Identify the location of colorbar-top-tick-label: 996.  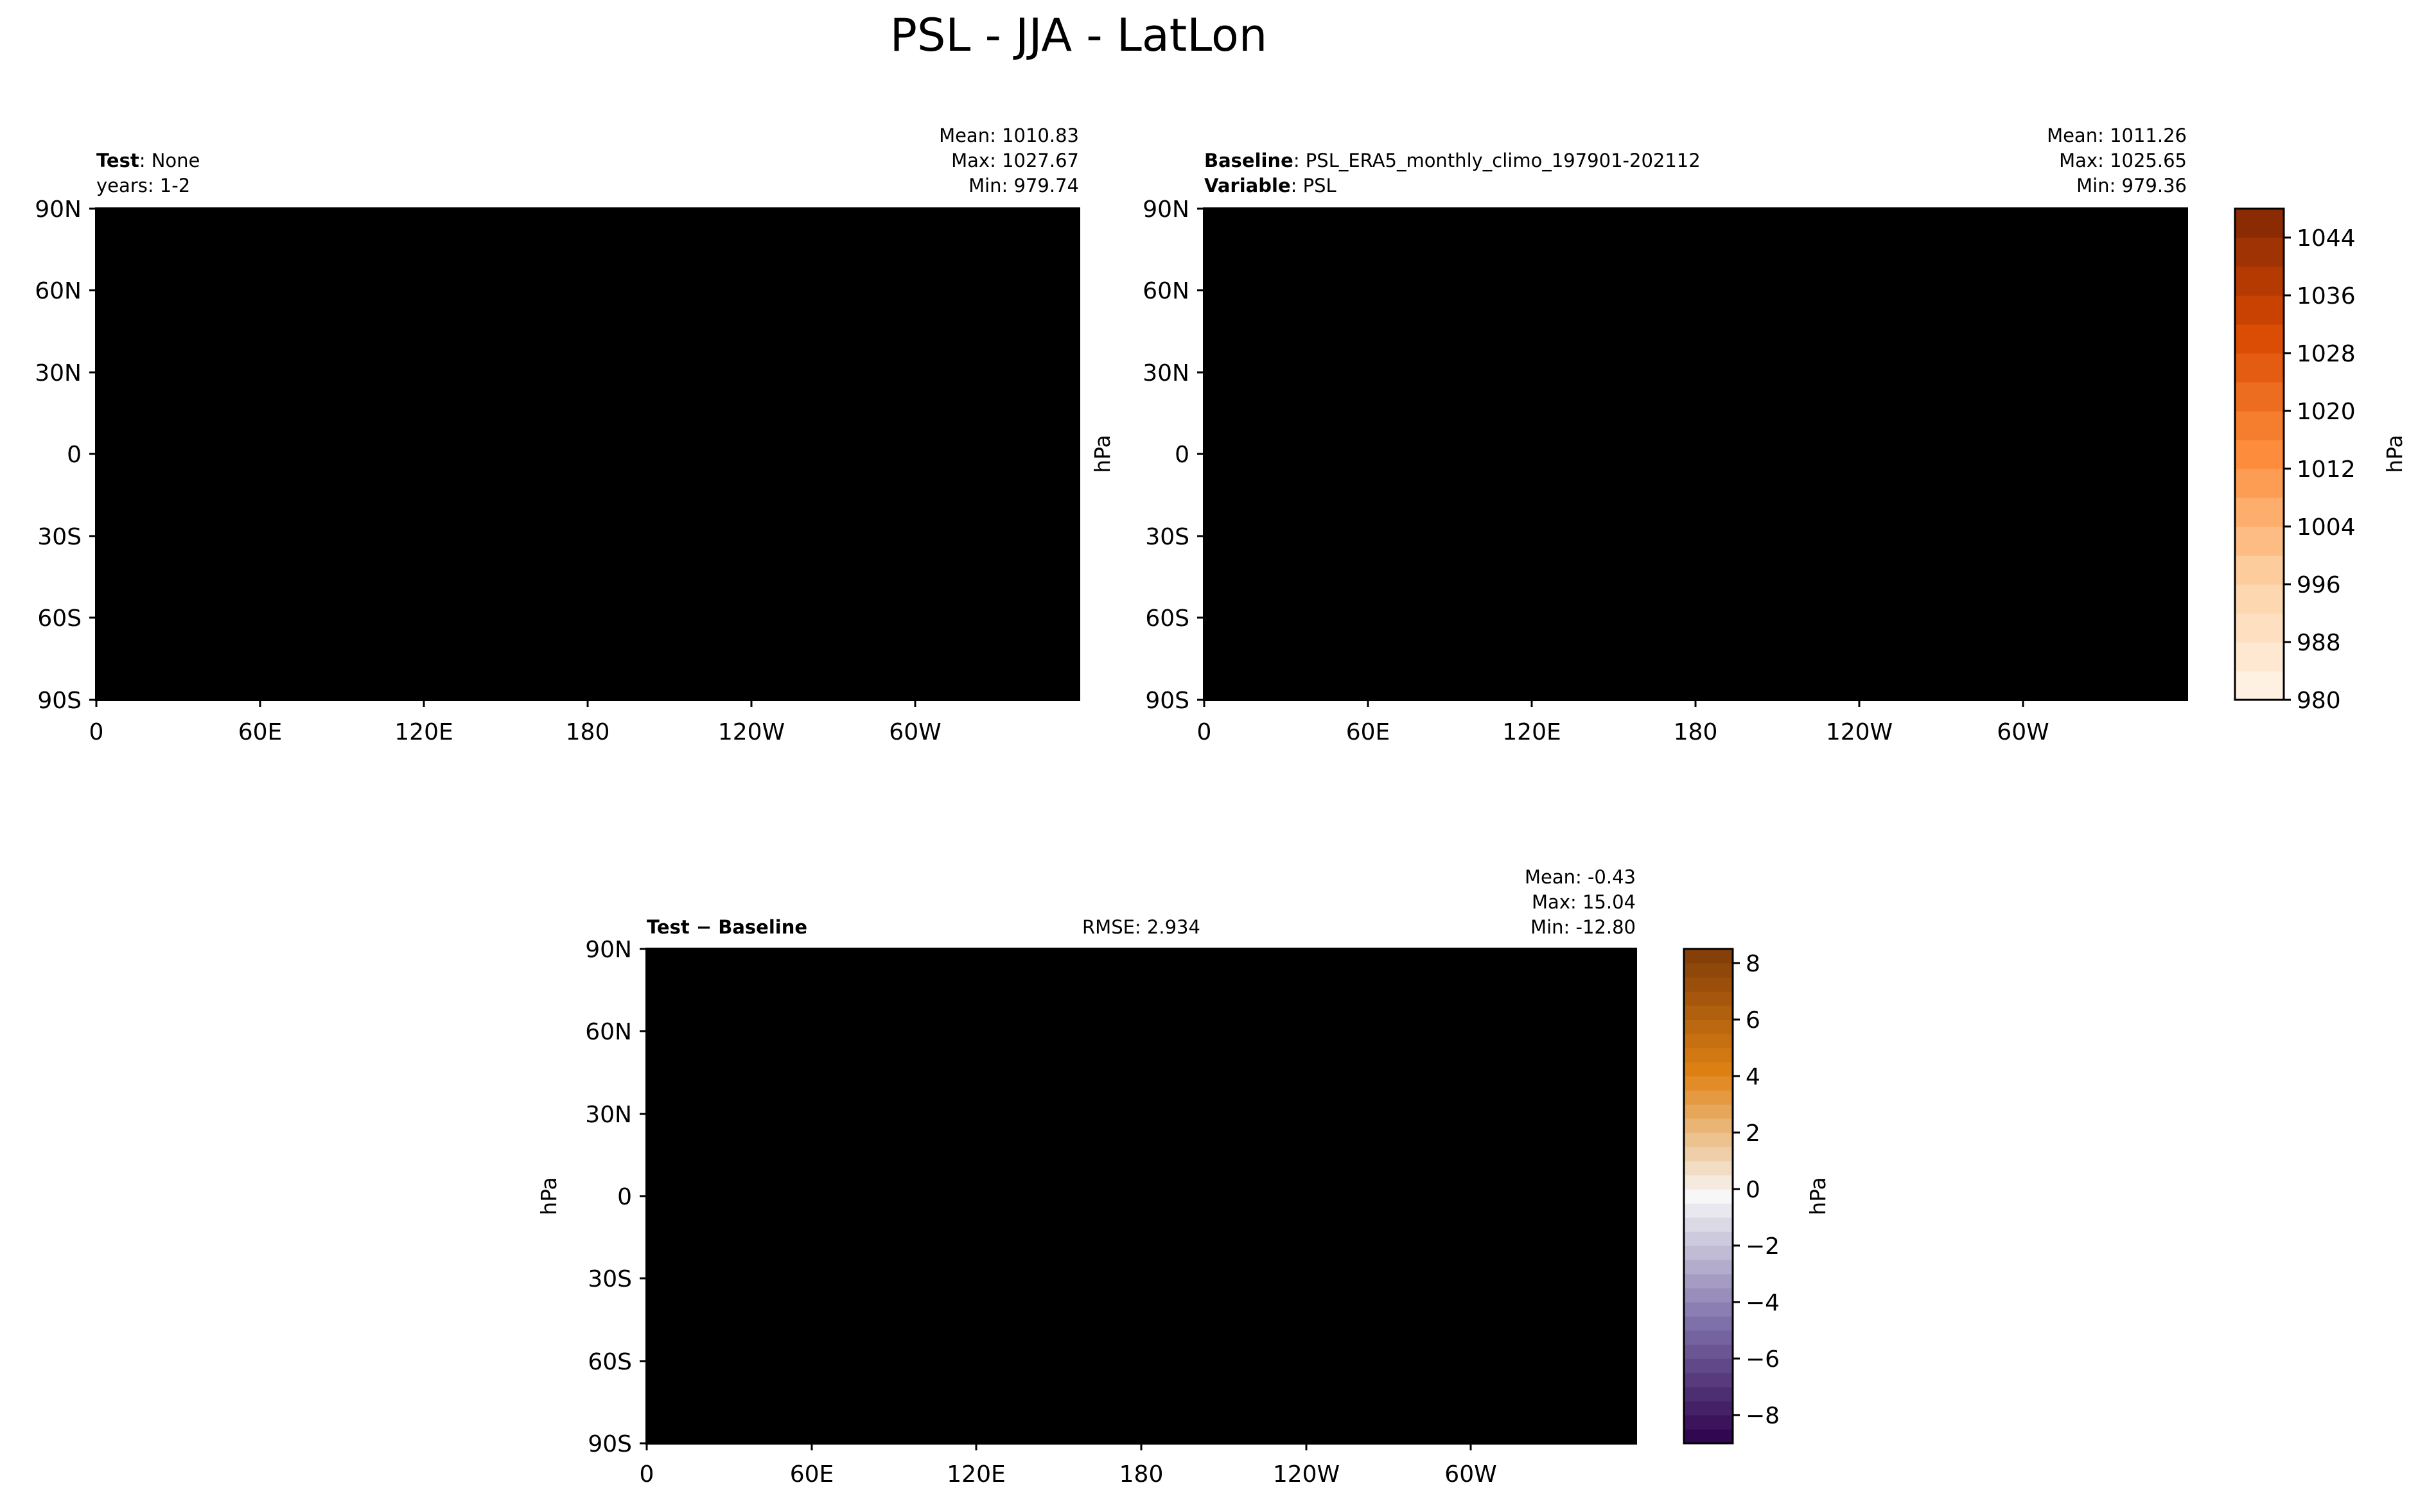
(2319, 585).